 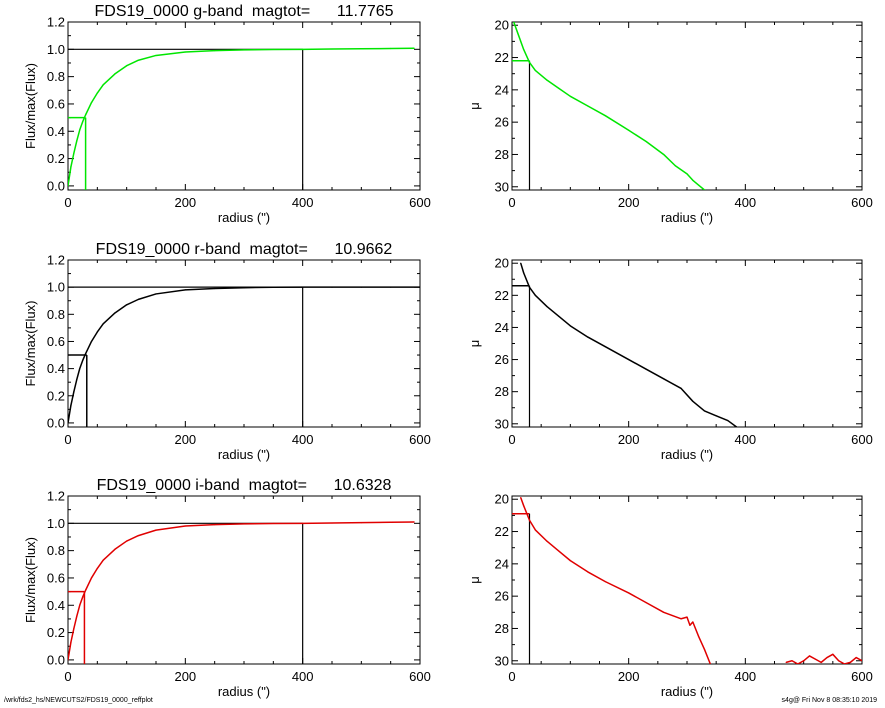 What do you see at coordinates (829, 700) in the screenshot?
I see `footer-timestamp: s4g@ Fri Nov 8 08:35:10 2019` at bounding box center [829, 700].